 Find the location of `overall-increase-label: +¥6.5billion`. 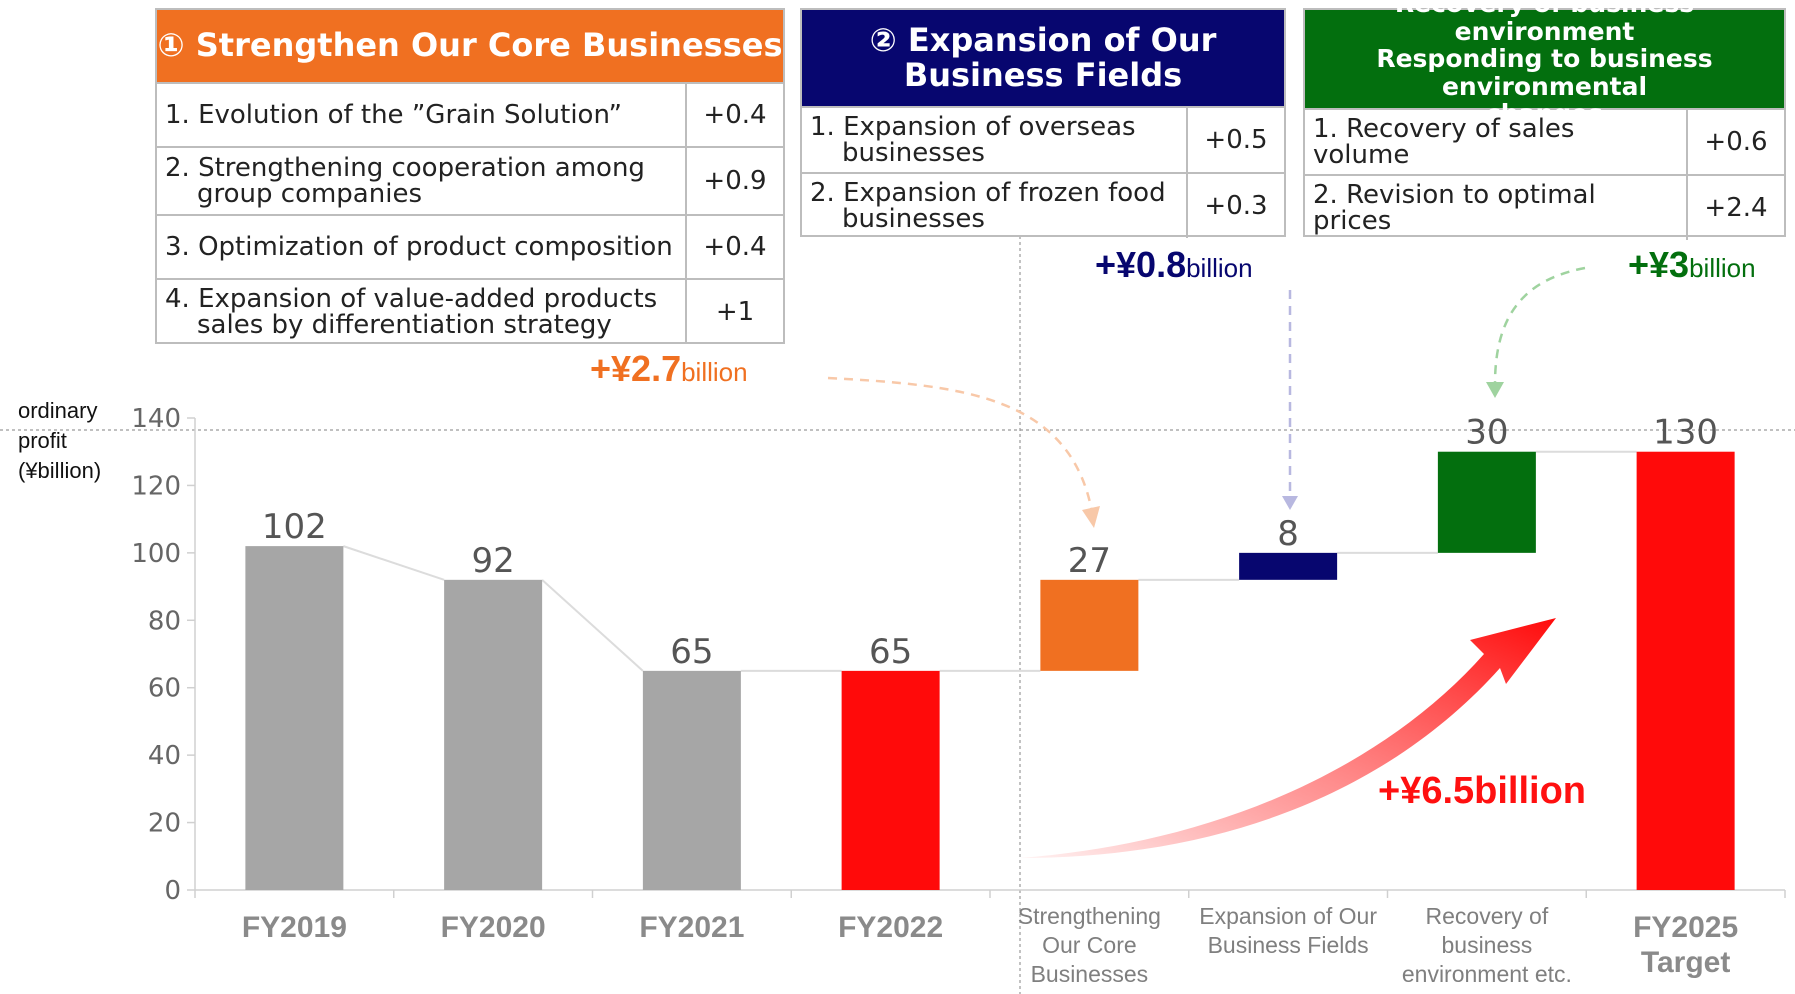

overall-increase-label: +¥6.5billion is located at coordinates (1482, 791).